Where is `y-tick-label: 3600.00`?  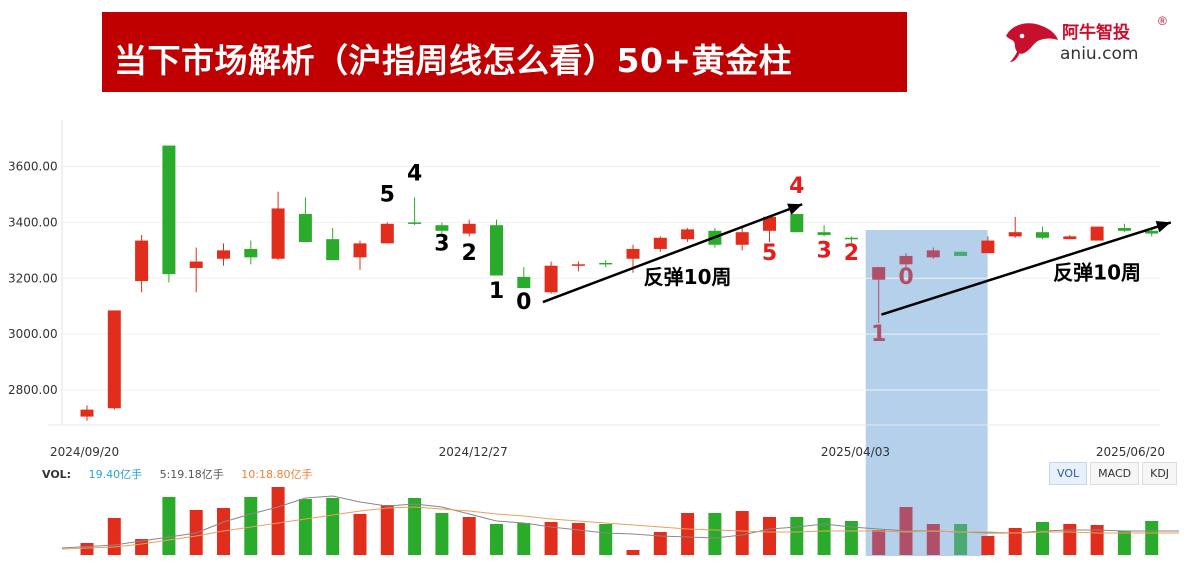
y-tick-label: 3600.00 is located at coordinates (33, 167).